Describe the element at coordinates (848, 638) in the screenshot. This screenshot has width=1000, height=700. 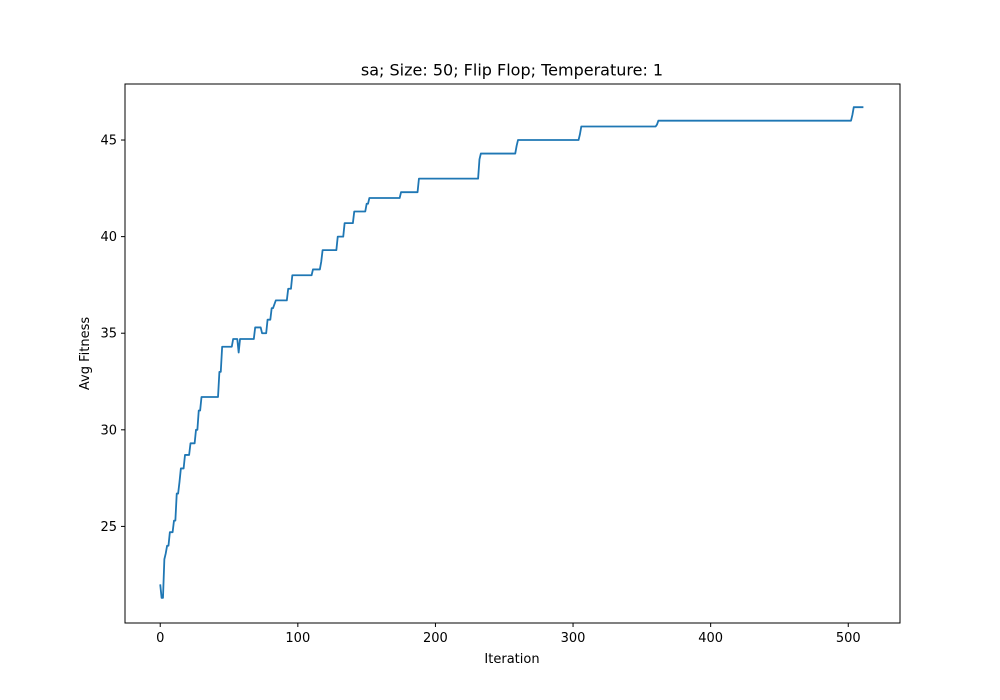
I see `x-tick-label: 500` at that location.